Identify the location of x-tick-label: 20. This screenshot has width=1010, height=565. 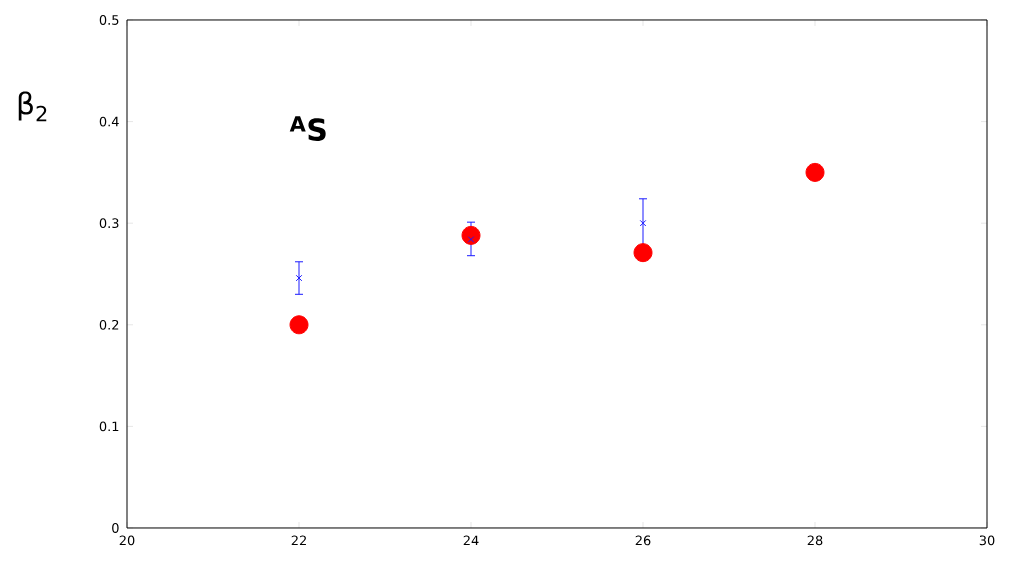
(127, 540).